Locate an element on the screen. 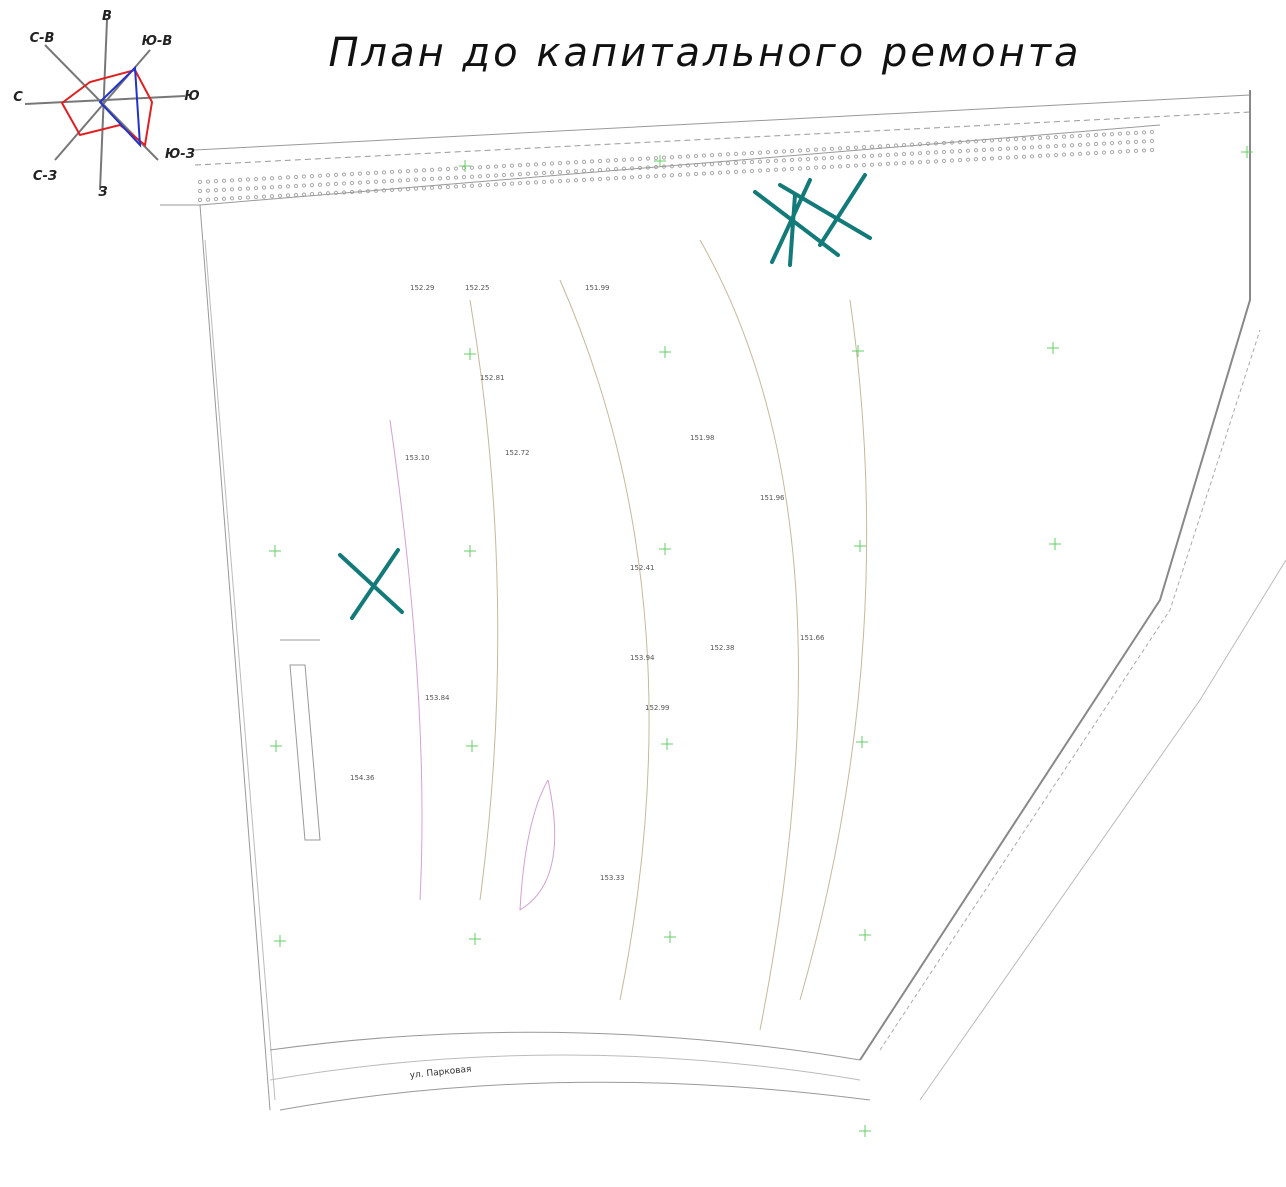 This screenshot has width=1286, height=1187. spot-height: 152.25 is located at coordinates (477, 288).